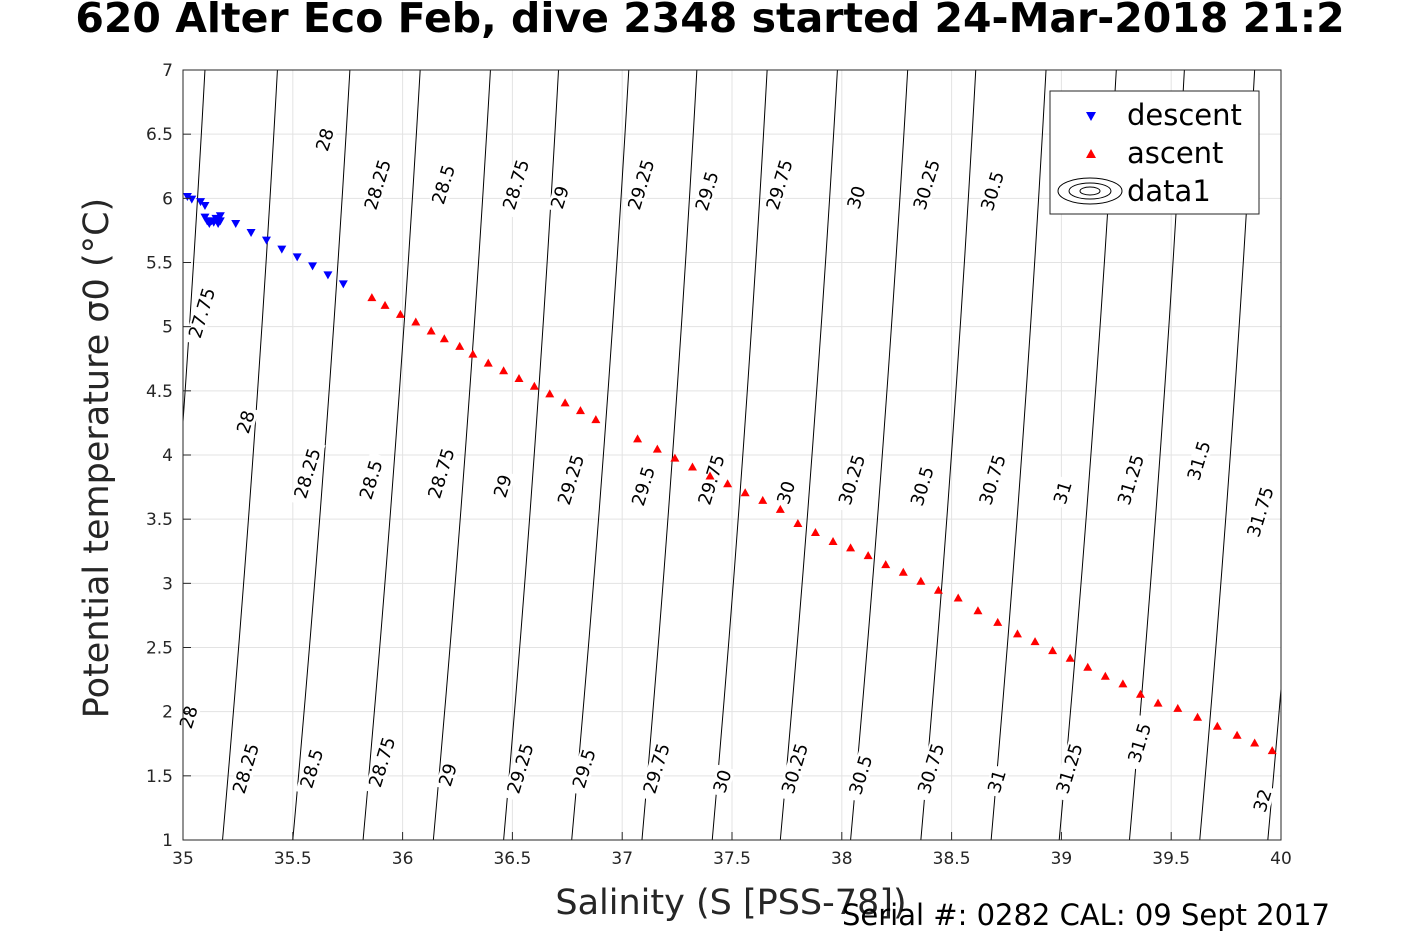  I want to click on contour-label-text: 30.25, so click(852, 479).